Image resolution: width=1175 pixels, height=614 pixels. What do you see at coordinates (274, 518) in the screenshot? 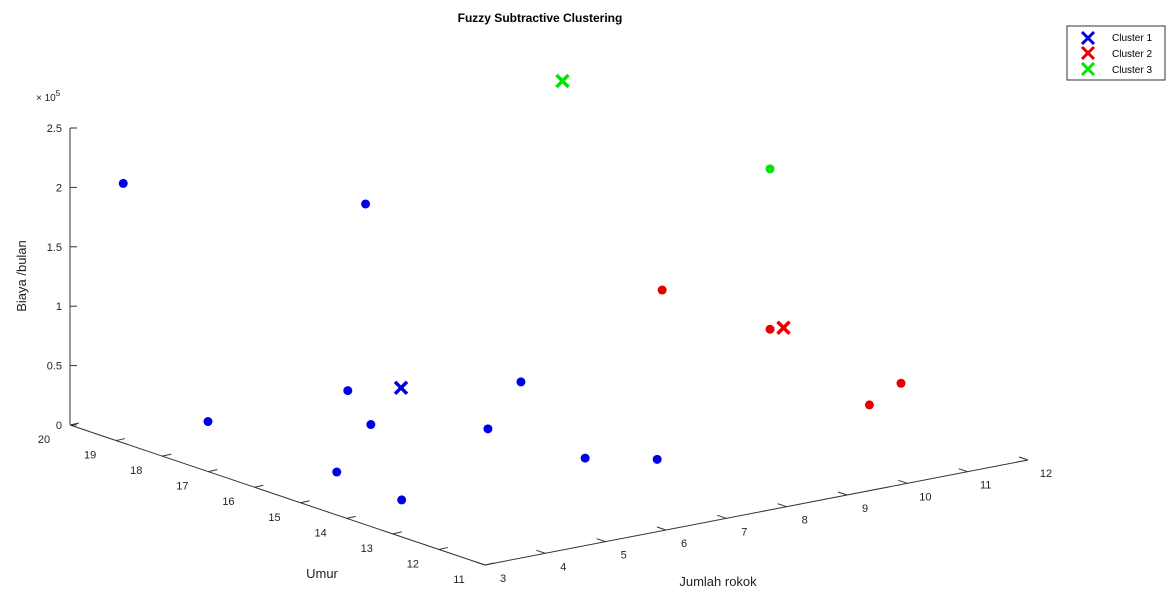
I see `y-tick-label: 15` at bounding box center [274, 518].